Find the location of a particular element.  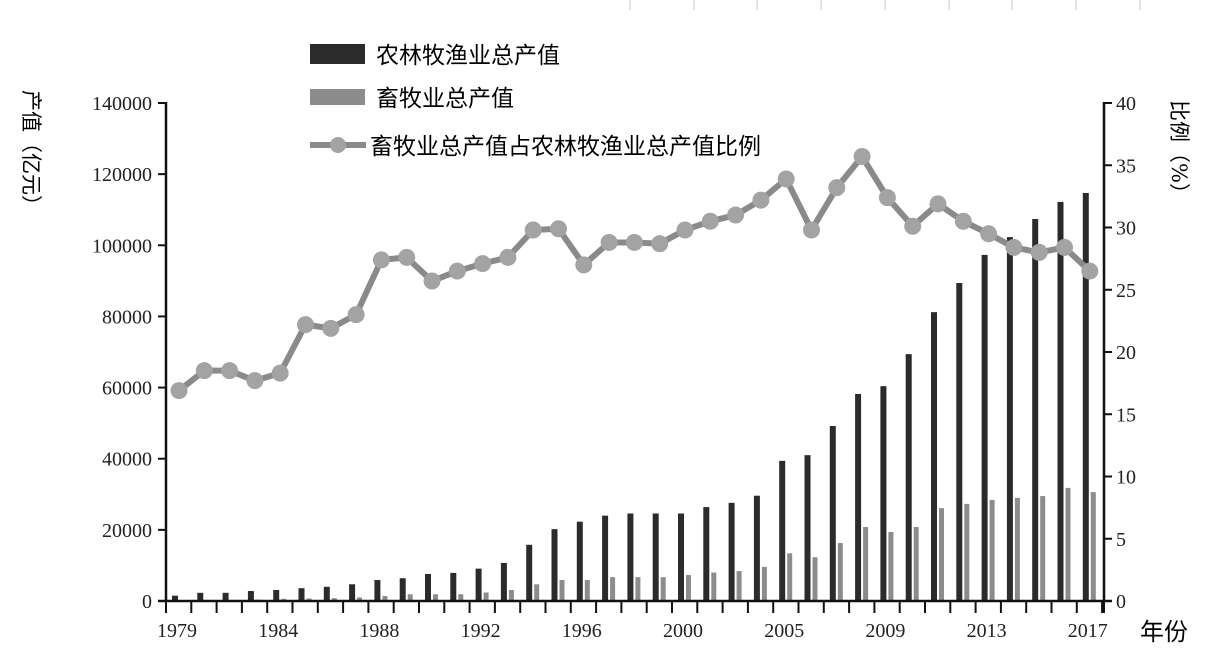

bar-livestock-2010 is located at coordinates (916, 564).